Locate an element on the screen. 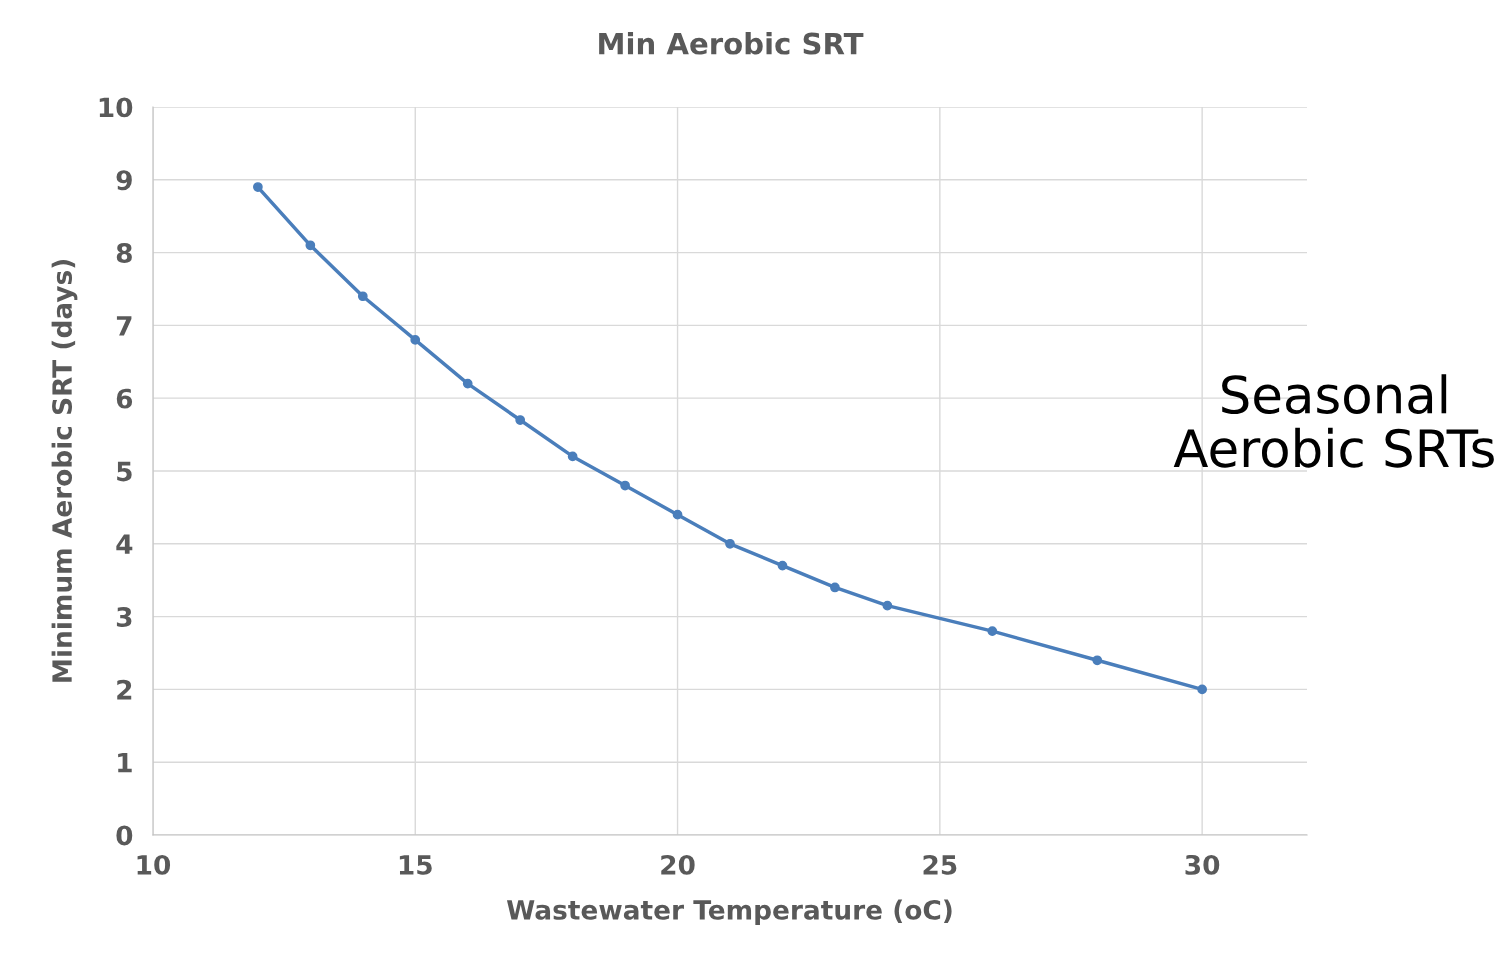 The height and width of the screenshot is (968, 1510). y-tick-label: 5 is located at coordinates (124, 471).